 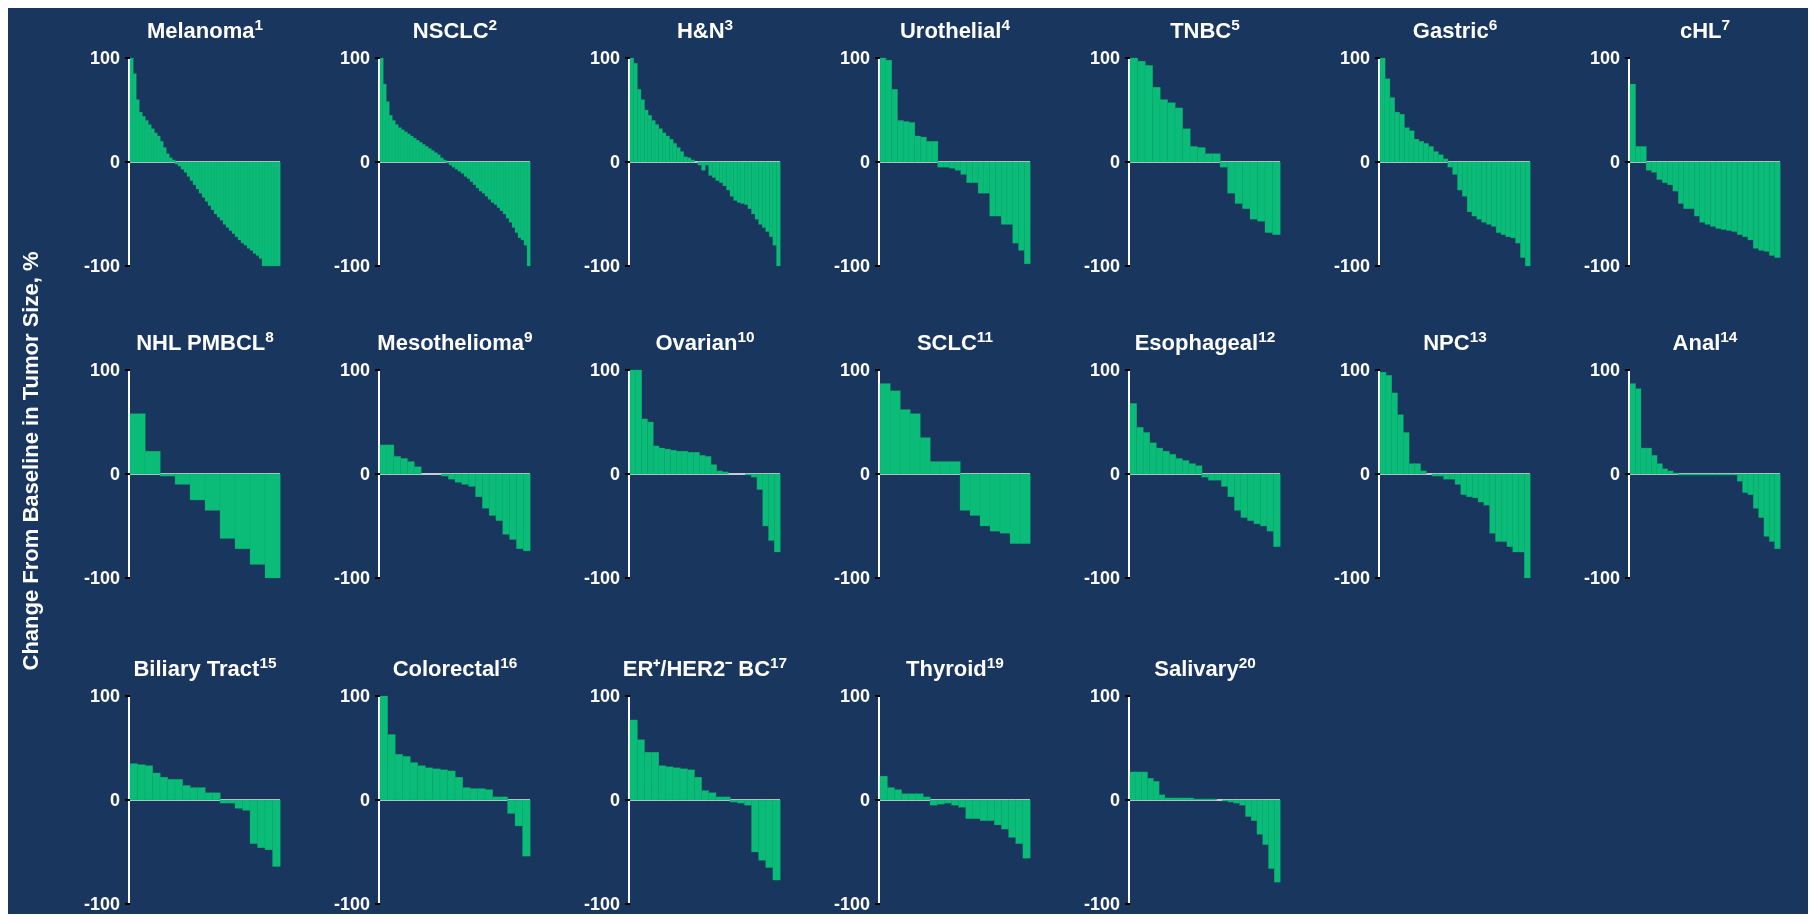 I want to click on chart-title: cHL$^{7}$, so click(x=1705, y=29).